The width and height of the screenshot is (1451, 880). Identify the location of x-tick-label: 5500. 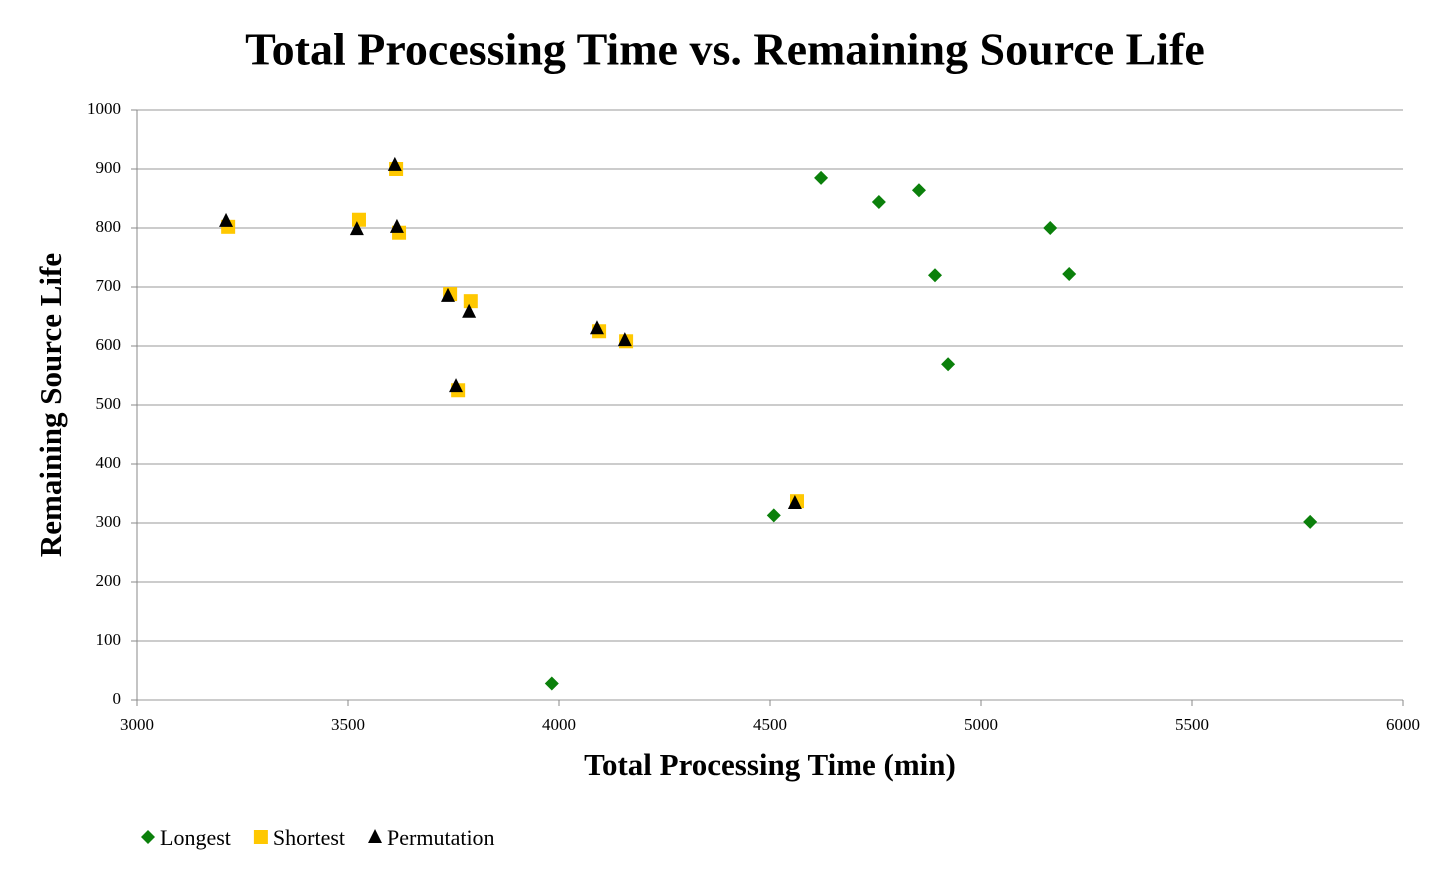
(1192, 724).